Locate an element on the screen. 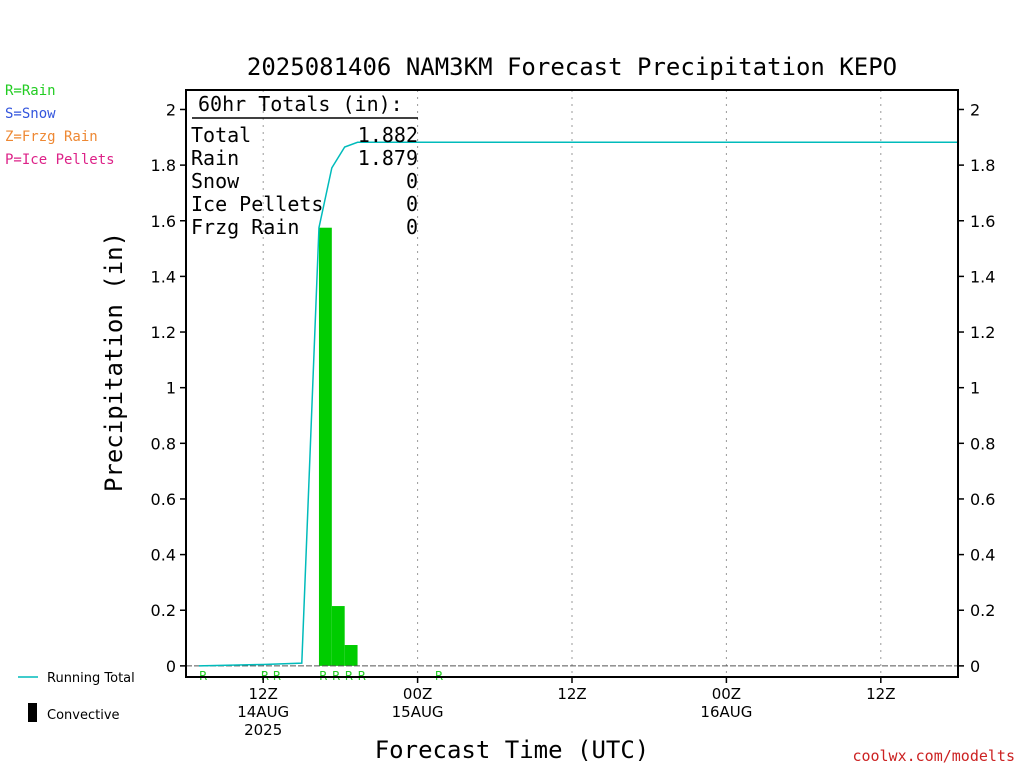 This screenshot has height=768, width=1024. y-tick-label-right: 0 is located at coordinates (975, 666).